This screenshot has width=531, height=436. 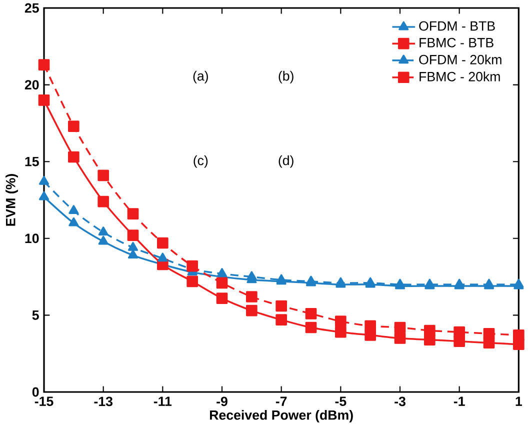 I want to click on y-tick-label: 20, so click(x=31, y=85).